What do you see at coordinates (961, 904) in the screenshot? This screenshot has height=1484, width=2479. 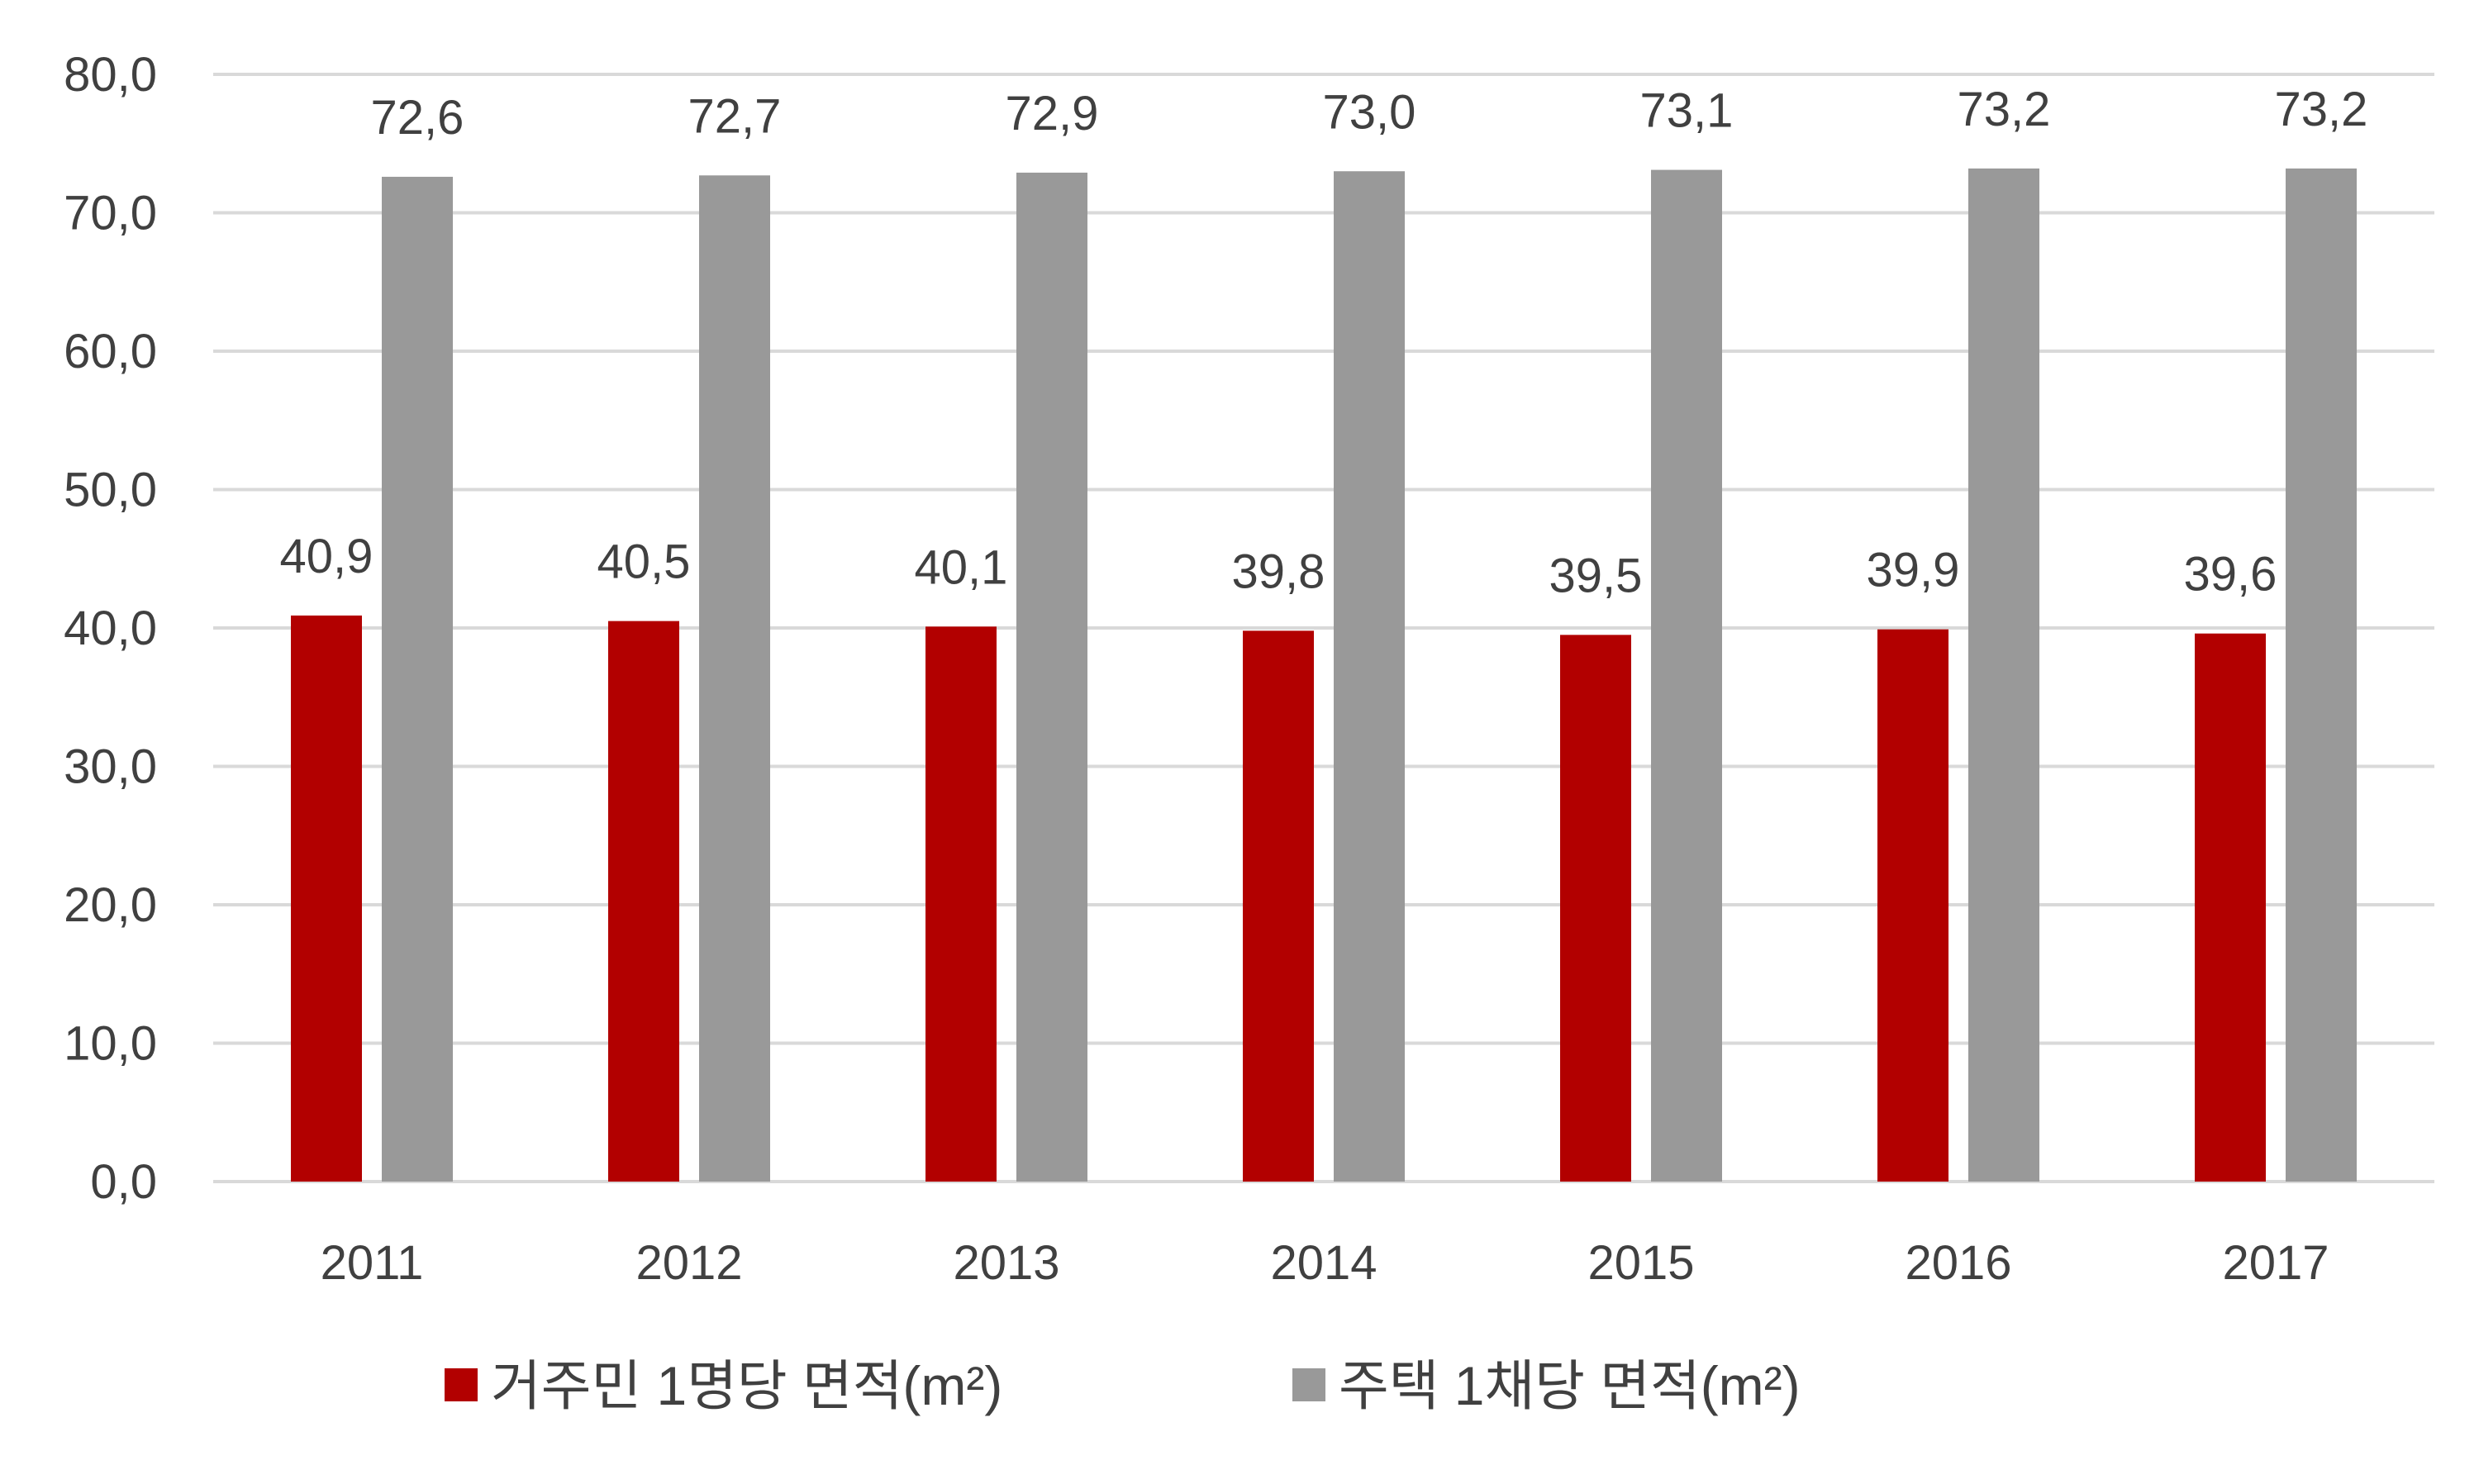 I see `bar-per-resident-2013` at bounding box center [961, 904].